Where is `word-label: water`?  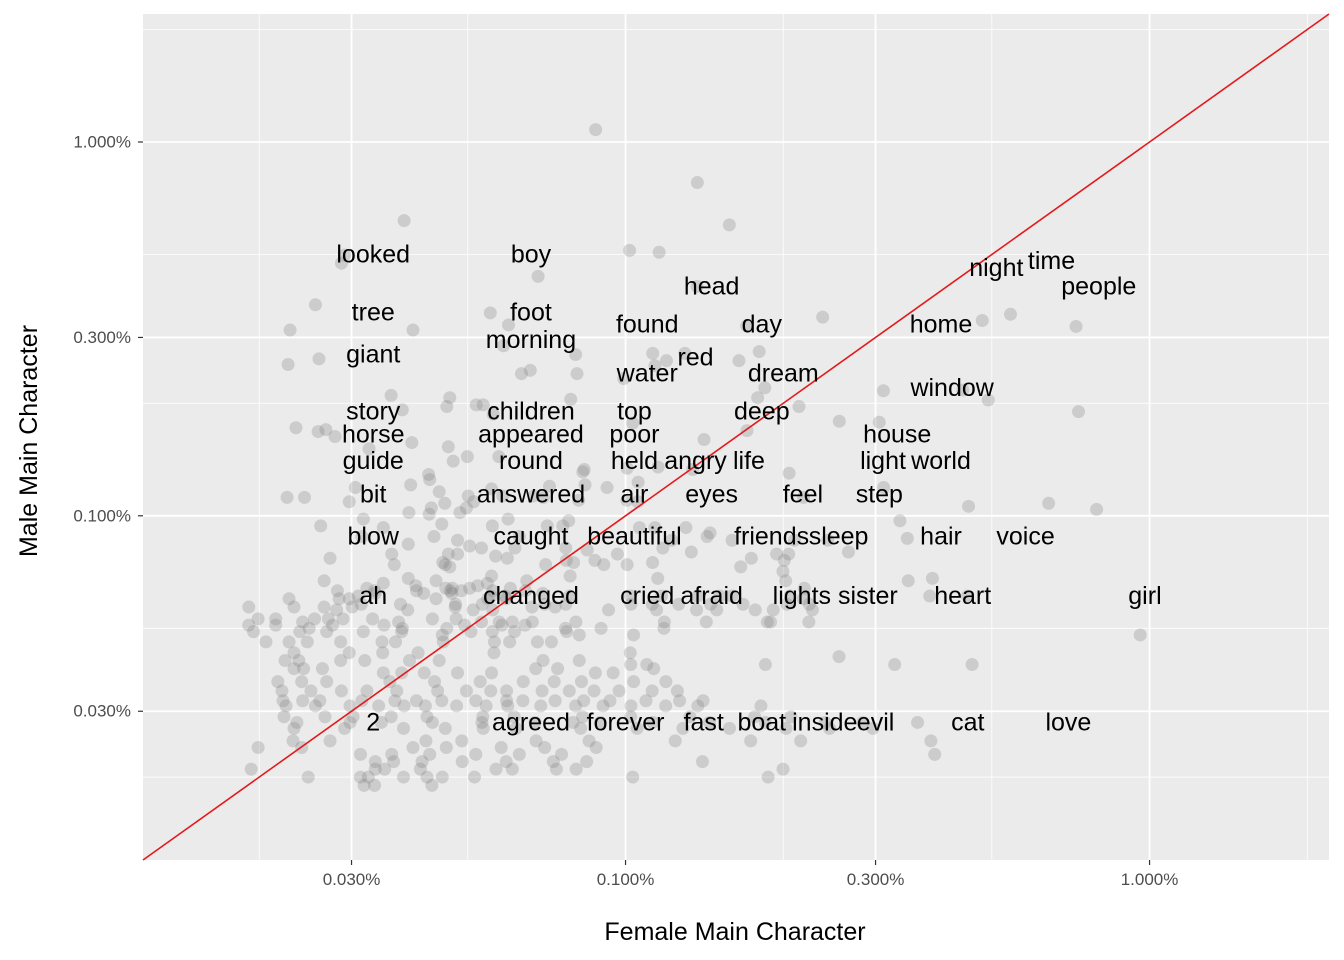
word-label: water is located at coordinates (647, 374).